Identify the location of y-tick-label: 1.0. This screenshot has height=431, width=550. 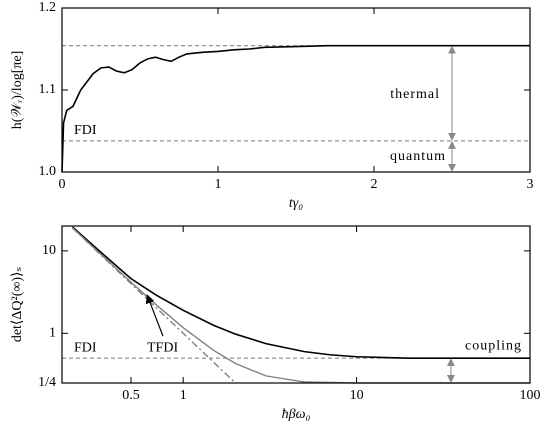
(48, 171).